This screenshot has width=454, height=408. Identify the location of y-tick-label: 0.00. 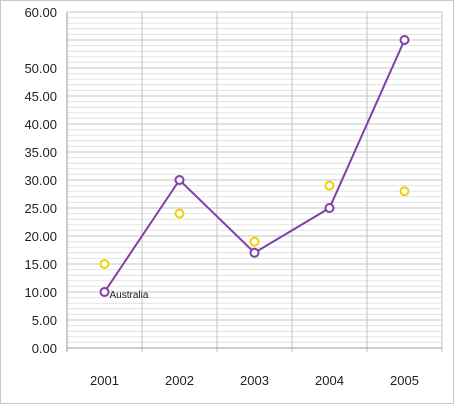
(44, 348).